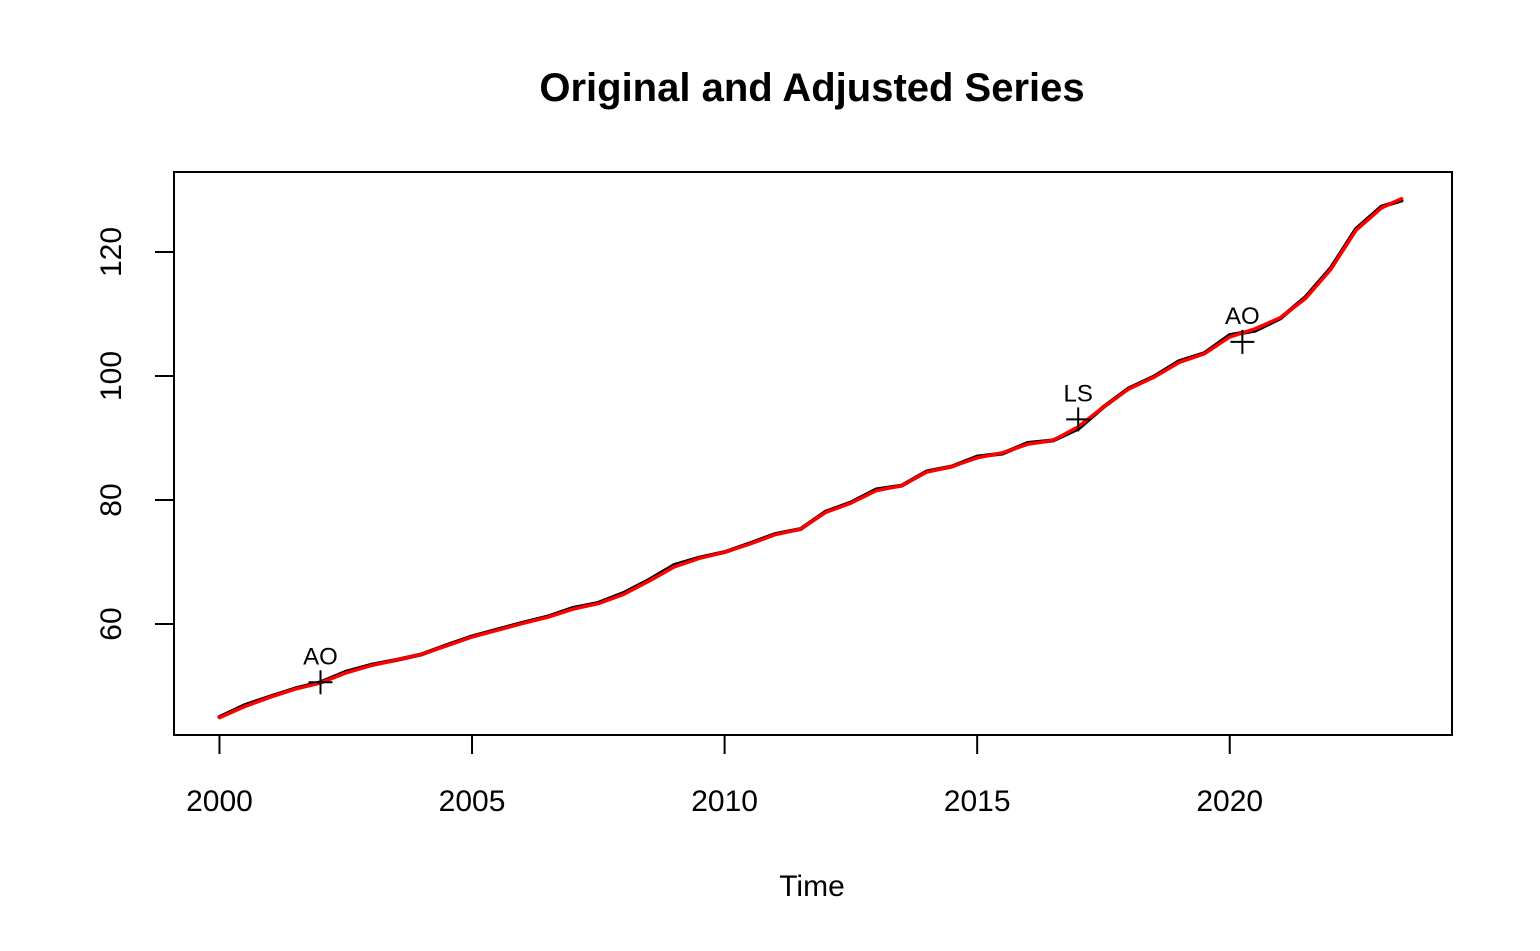  What do you see at coordinates (219, 801) in the screenshot?
I see `x-tick-label: 2000` at bounding box center [219, 801].